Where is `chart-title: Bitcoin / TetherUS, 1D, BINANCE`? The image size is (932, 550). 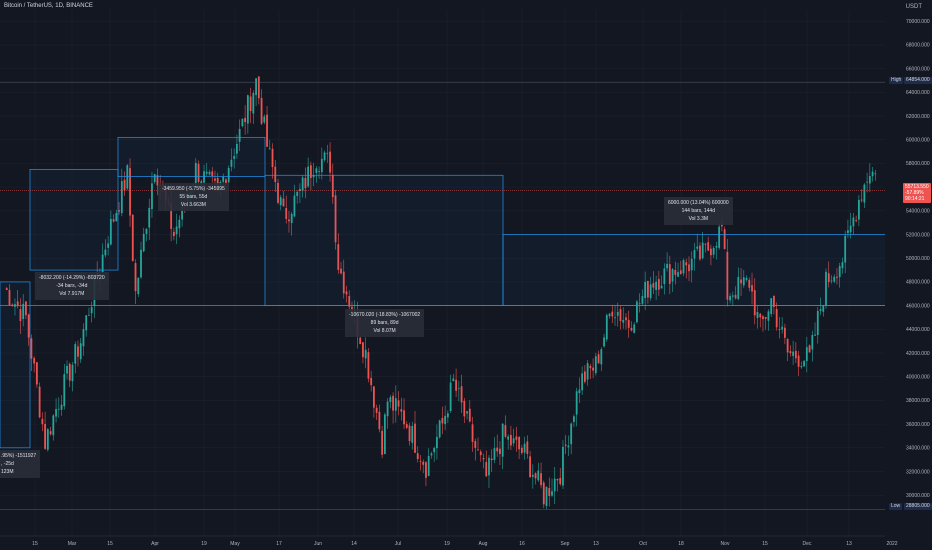 chart-title: Bitcoin / TetherUS, 1D, BINANCE is located at coordinates (48, 6).